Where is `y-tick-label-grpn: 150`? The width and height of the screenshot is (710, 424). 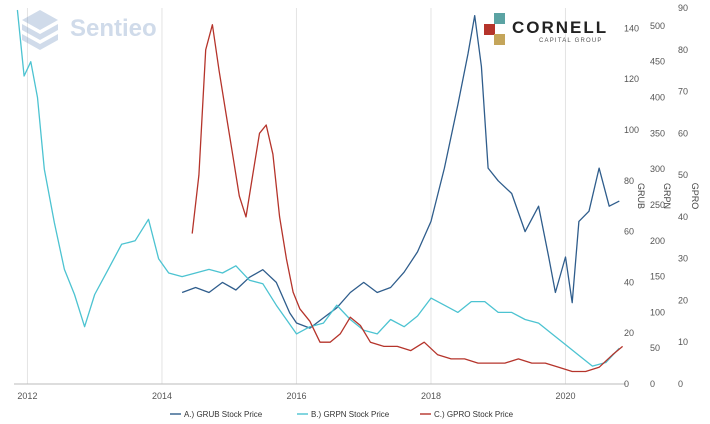
y-tick-label-grpn: 150 is located at coordinates (657, 277).